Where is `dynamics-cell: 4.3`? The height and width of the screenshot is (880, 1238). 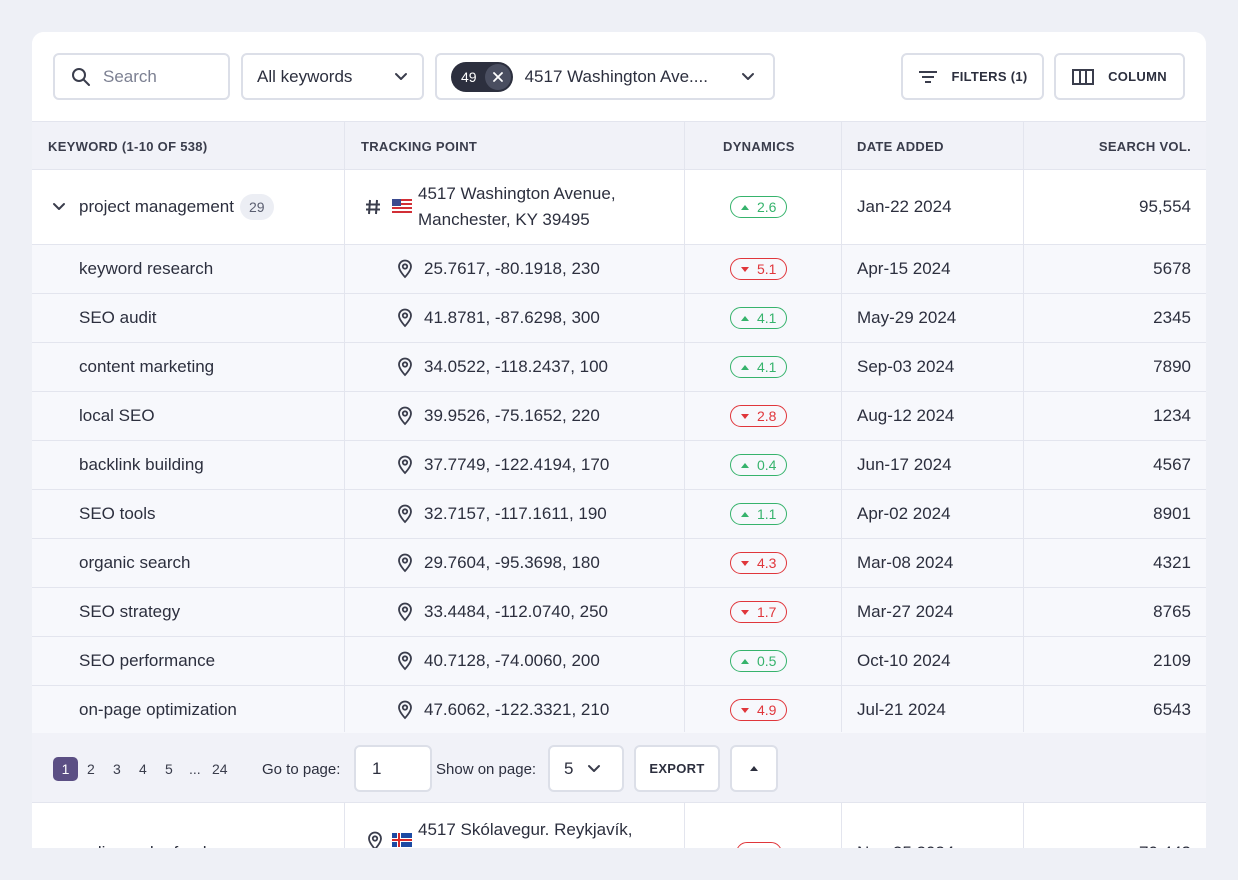
dynamics-cell: 4.3 is located at coordinates (759, 563).